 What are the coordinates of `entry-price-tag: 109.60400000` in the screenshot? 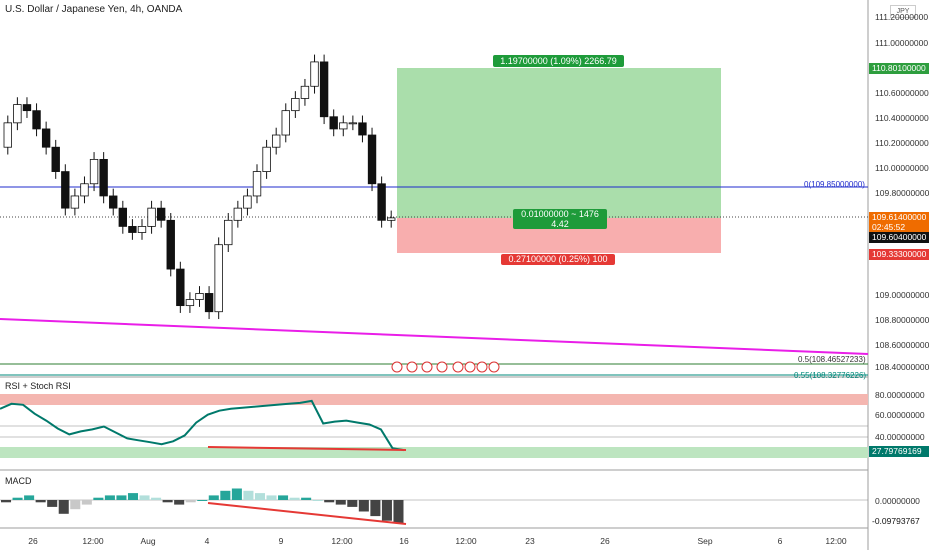 It's located at (899, 237).